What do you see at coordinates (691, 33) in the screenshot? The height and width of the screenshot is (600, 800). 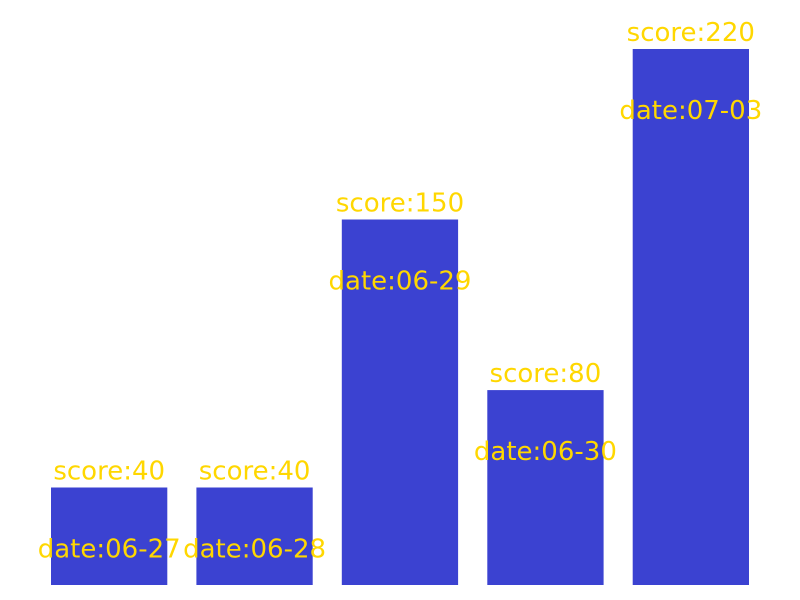 I see `value-label: score:220` at bounding box center [691, 33].